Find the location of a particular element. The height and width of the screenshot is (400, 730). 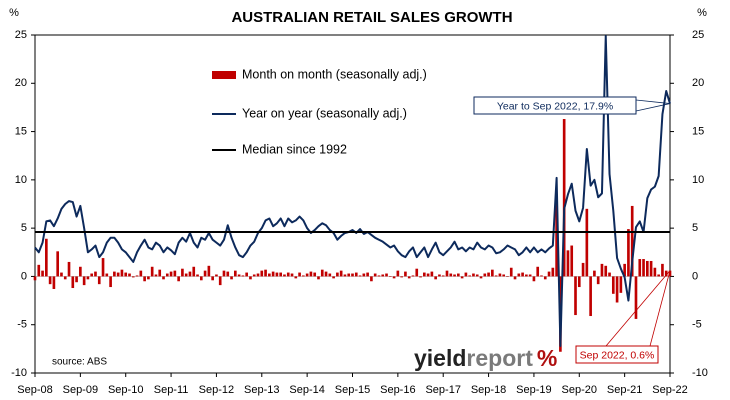

y2-tick-label: 5 is located at coordinates (695, 228).